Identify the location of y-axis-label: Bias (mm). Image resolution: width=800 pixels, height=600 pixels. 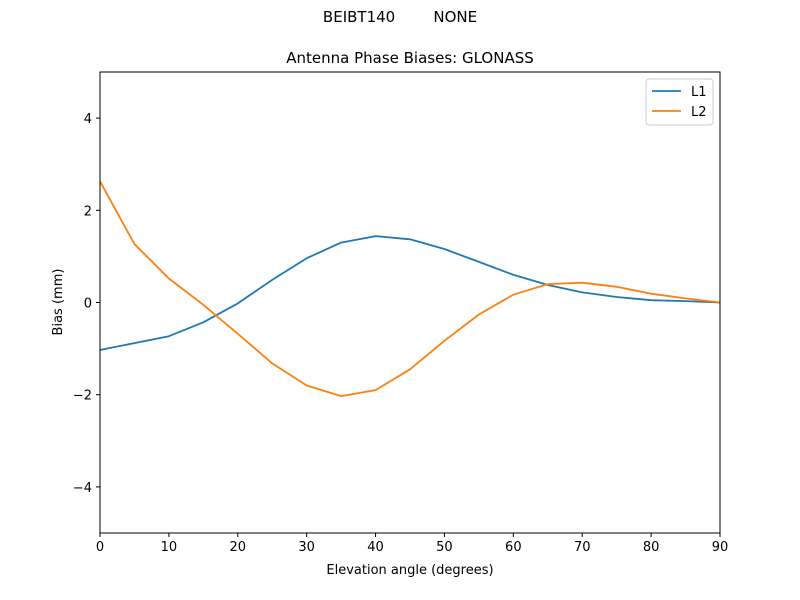
(58, 302).